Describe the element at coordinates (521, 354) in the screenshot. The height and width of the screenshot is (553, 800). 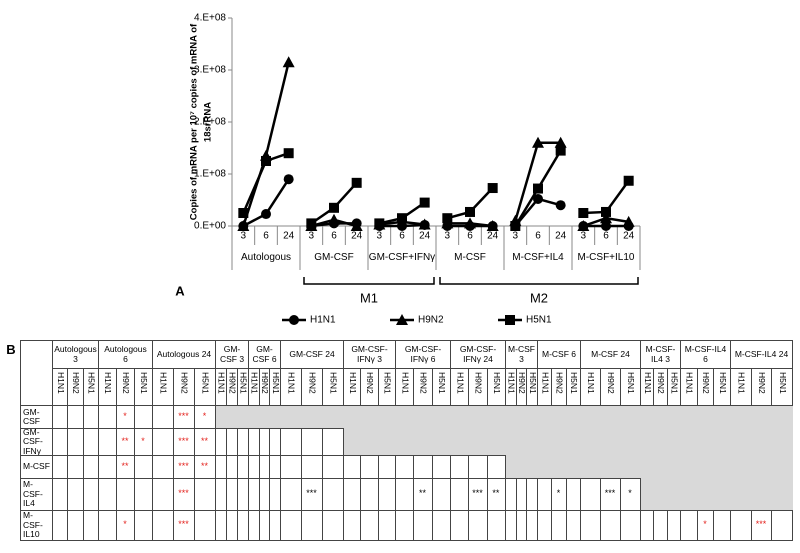
I see `column-group-header: M-CSF 3` at that location.